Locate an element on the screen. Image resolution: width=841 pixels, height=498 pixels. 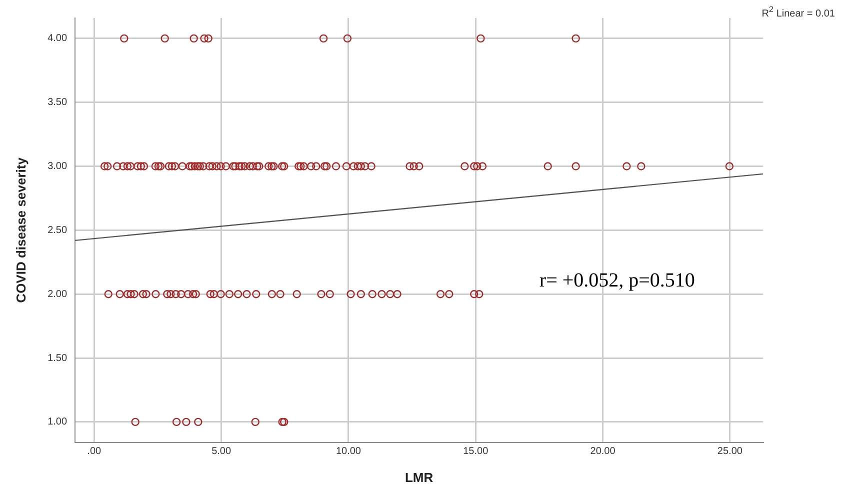
y-tick-label: 3.00 is located at coordinates (58, 166).